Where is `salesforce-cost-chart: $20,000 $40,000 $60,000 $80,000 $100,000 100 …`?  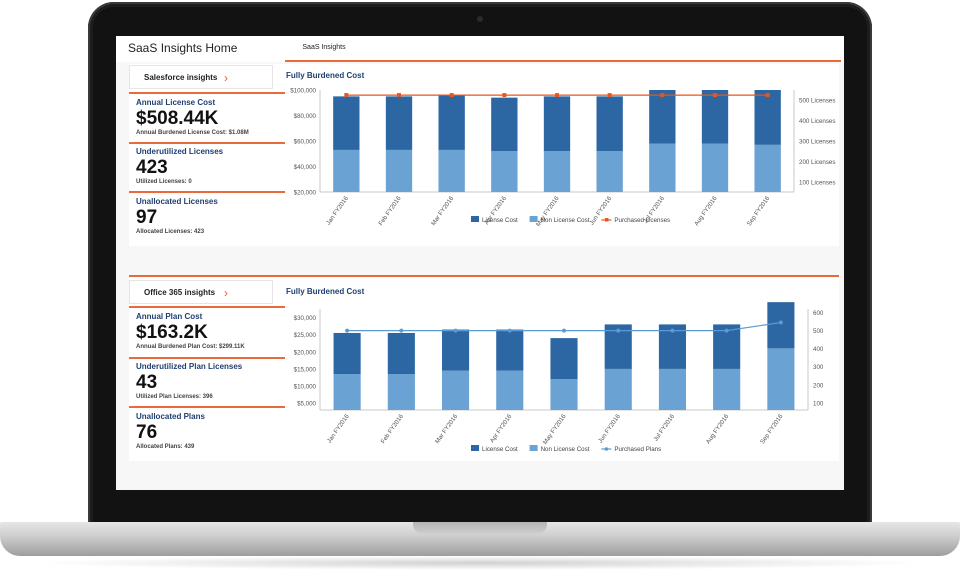
salesforce-cost-chart: $20,000 $40,000 $60,000 $80,000 $100,000 100 … is located at coordinates (562, 158).